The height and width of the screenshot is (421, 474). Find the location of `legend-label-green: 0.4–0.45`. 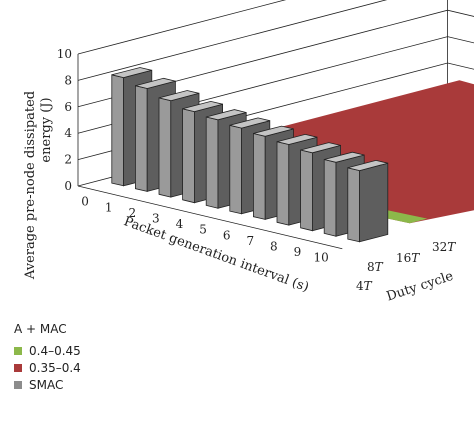

legend-label-green: 0.4–0.45 is located at coordinates (55, 350).